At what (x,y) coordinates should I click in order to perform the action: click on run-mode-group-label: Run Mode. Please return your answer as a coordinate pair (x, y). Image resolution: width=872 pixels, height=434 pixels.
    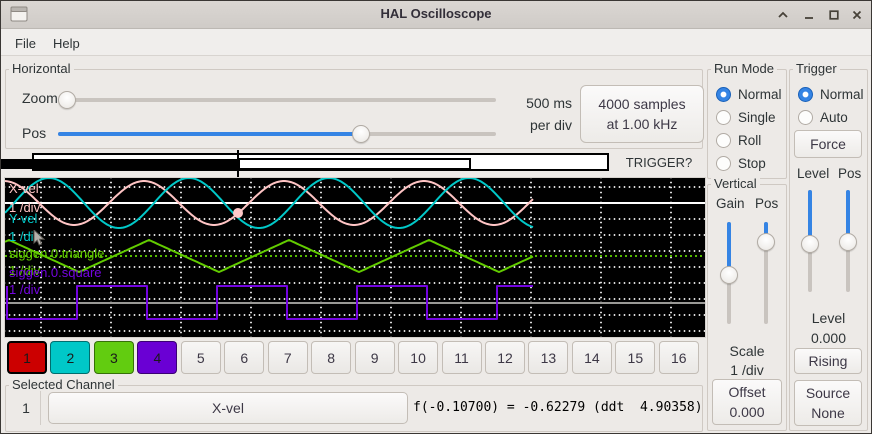
    Looking at the image, I should click on (744, 68).